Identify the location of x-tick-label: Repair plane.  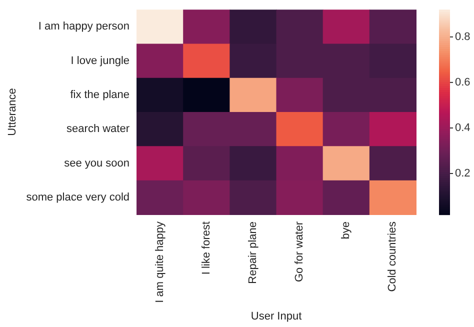
(253, 252).